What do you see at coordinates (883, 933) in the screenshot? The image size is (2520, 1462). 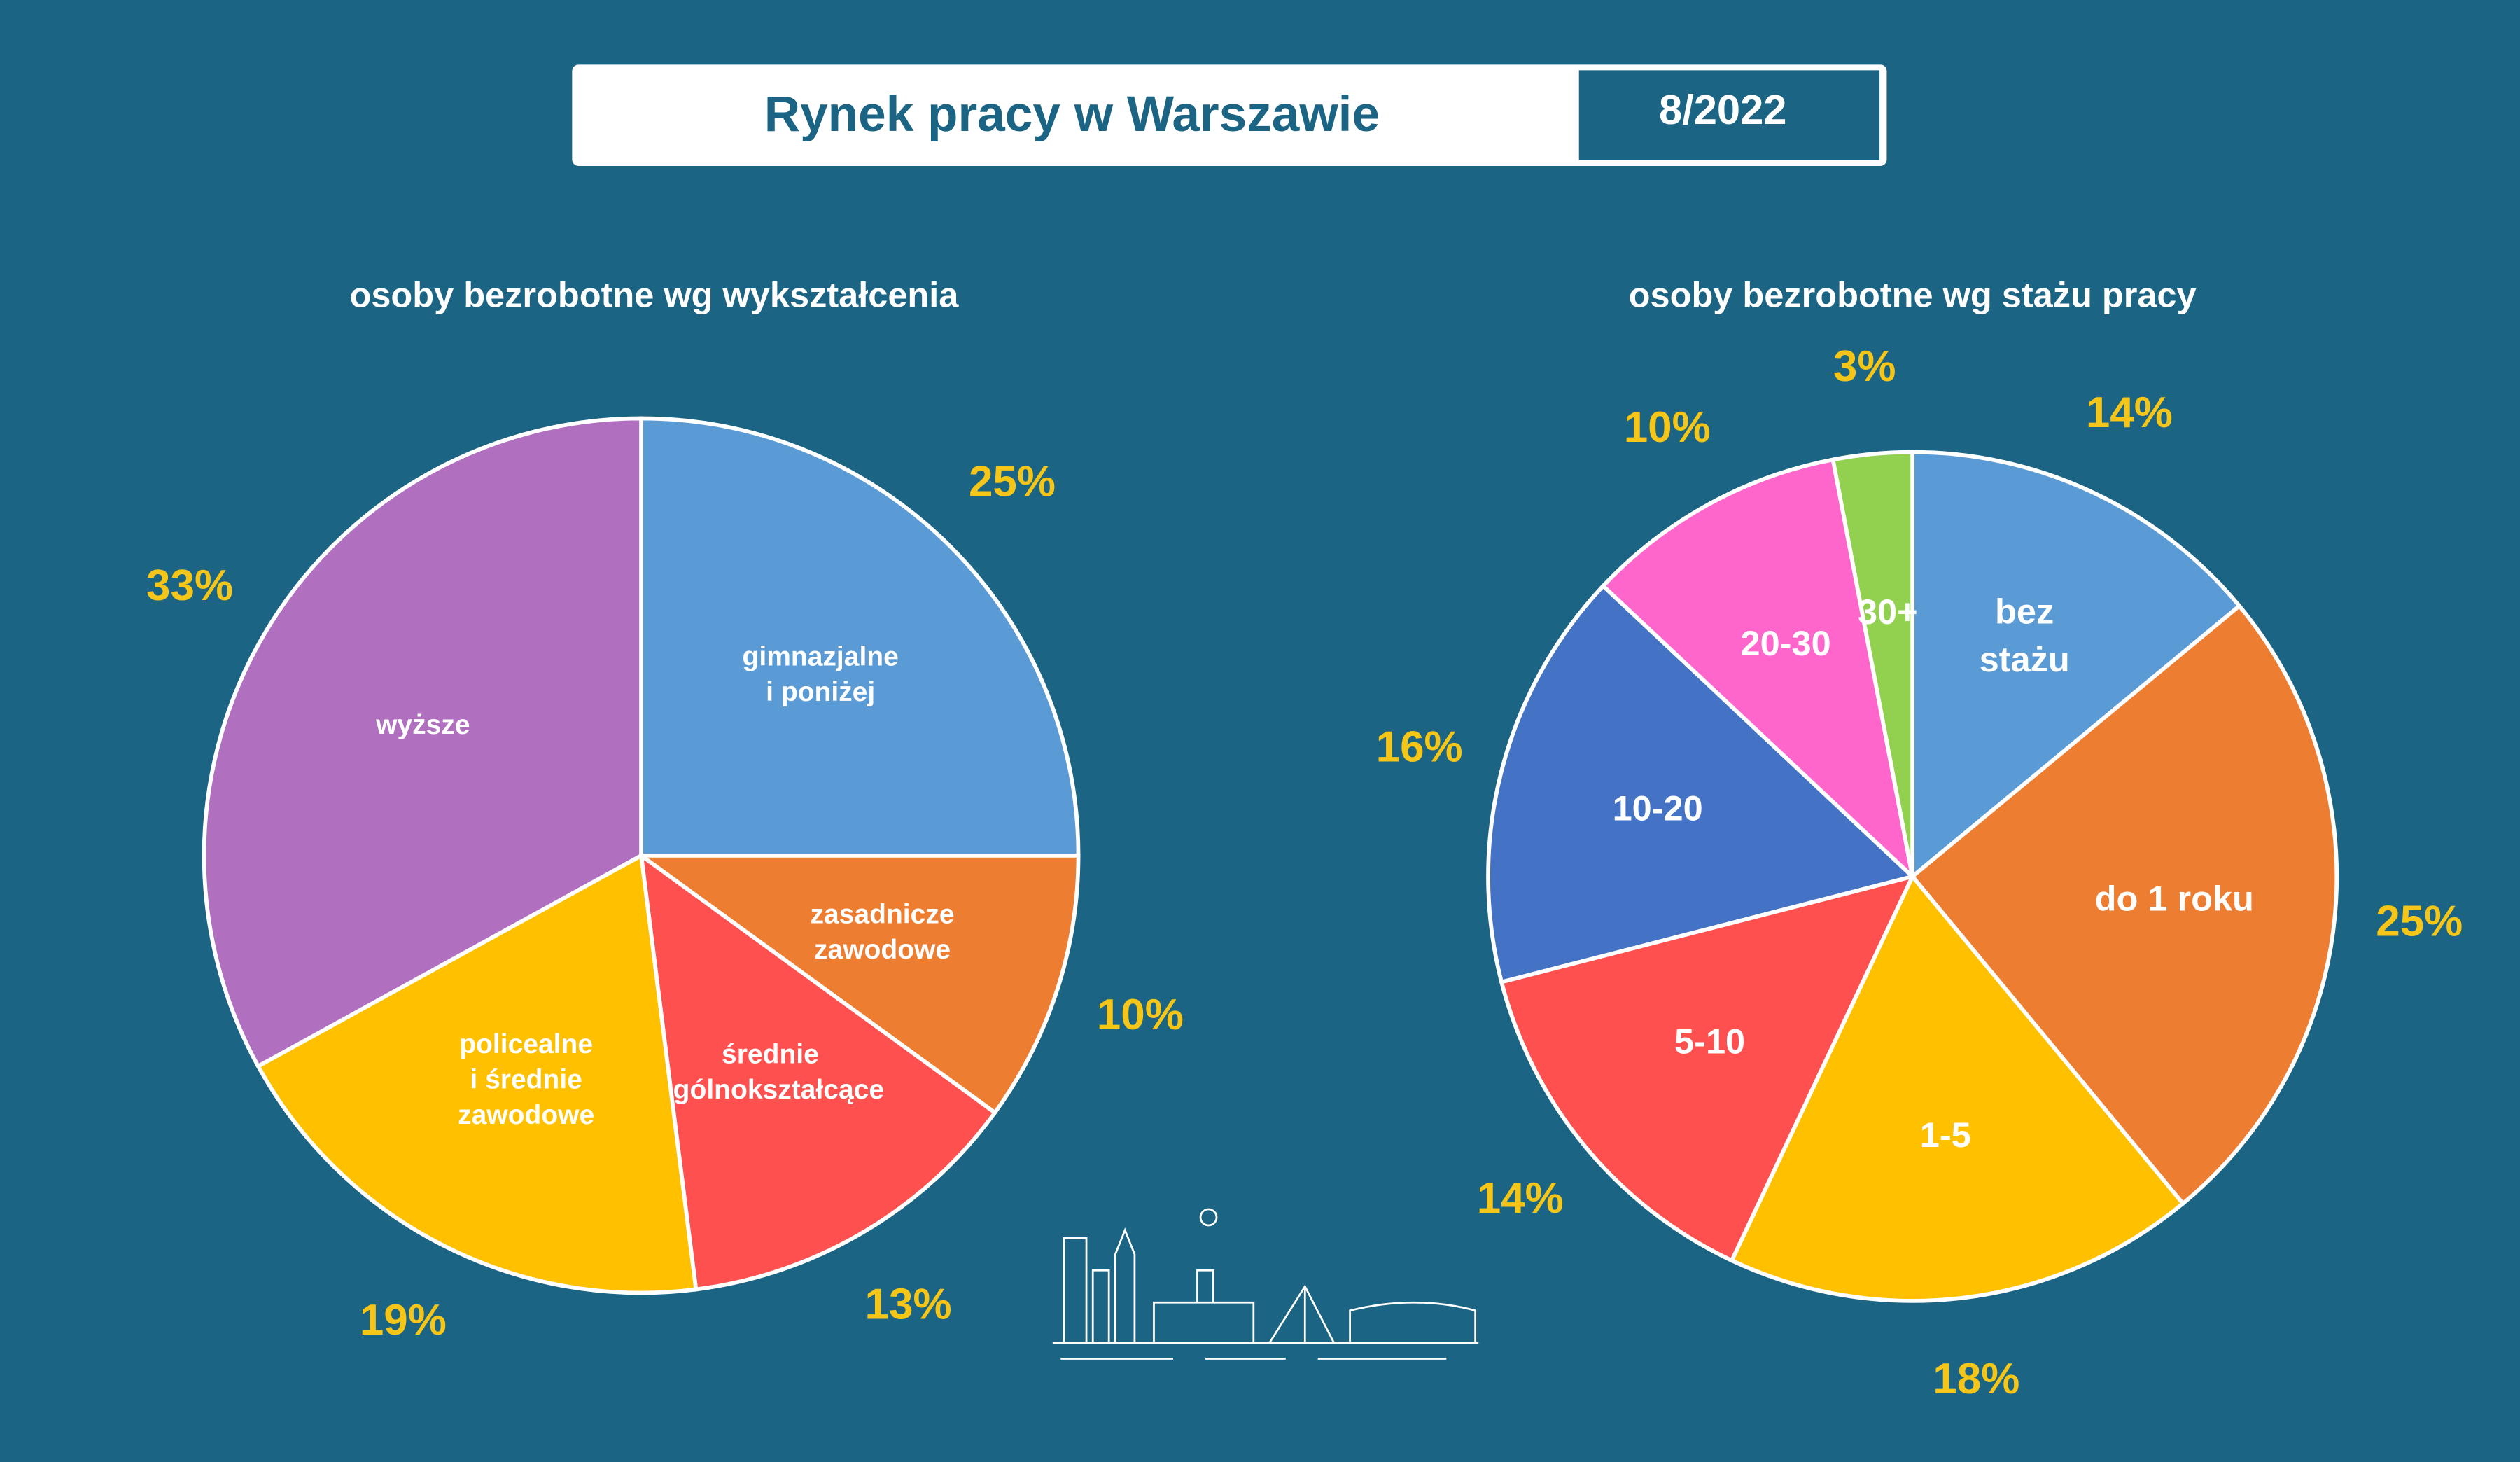 I see `slice-label: zasadnicze zawodowe` at bounding box center [883, 933].